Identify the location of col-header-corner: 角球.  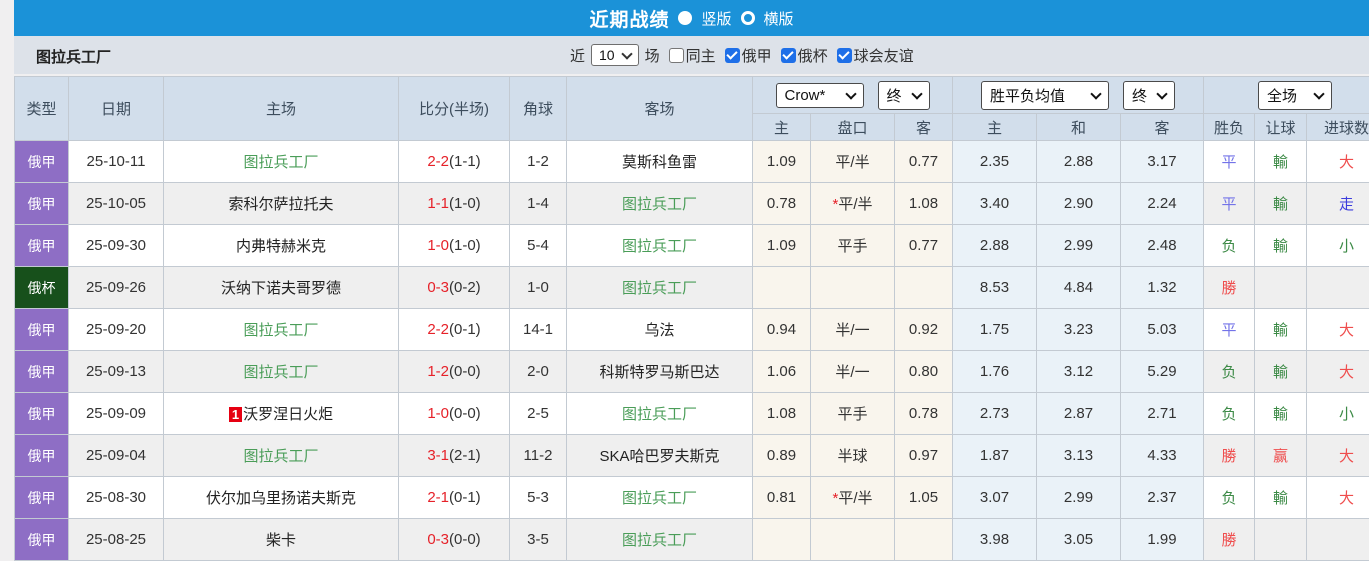
(538, 109).